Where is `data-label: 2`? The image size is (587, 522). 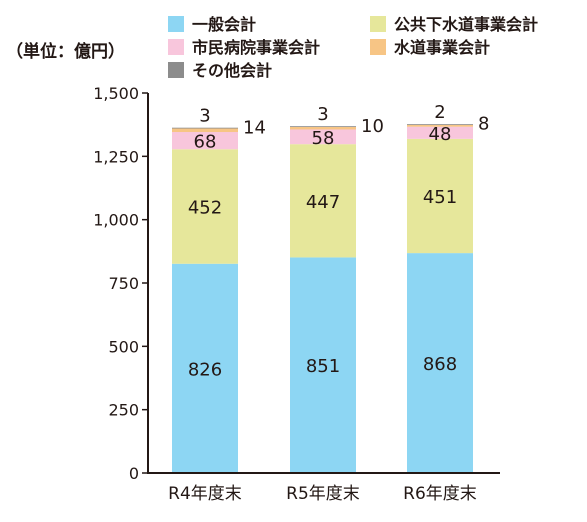
data-label: 2 is located at coordinates (439, 112).